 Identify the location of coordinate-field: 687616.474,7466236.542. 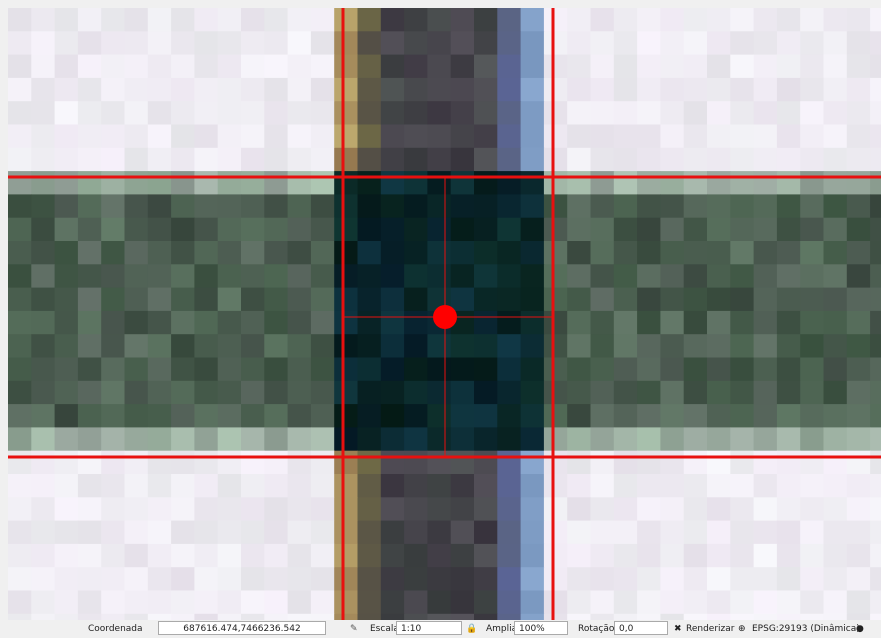
(242, 628).